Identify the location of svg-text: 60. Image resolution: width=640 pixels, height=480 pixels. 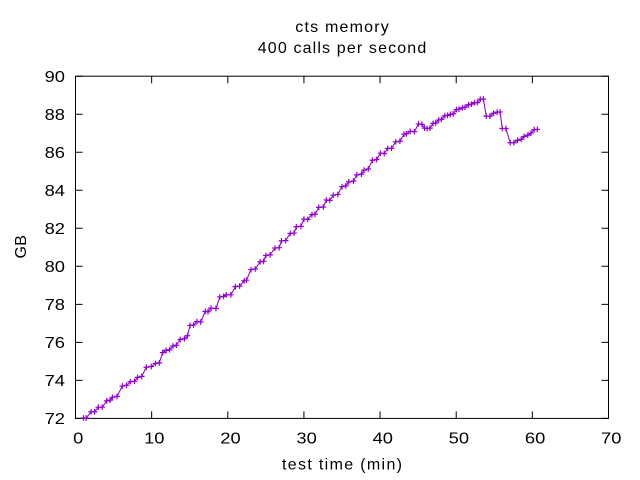
(535, 439).